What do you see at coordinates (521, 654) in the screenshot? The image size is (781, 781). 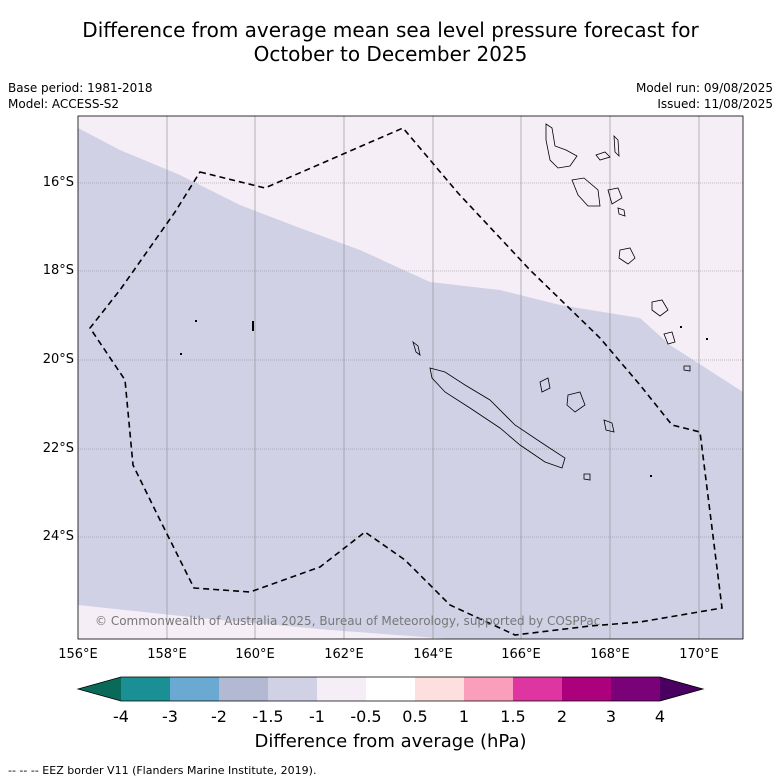 I see `lon-tick-label: 166°E` at bounding box center [521, 654].